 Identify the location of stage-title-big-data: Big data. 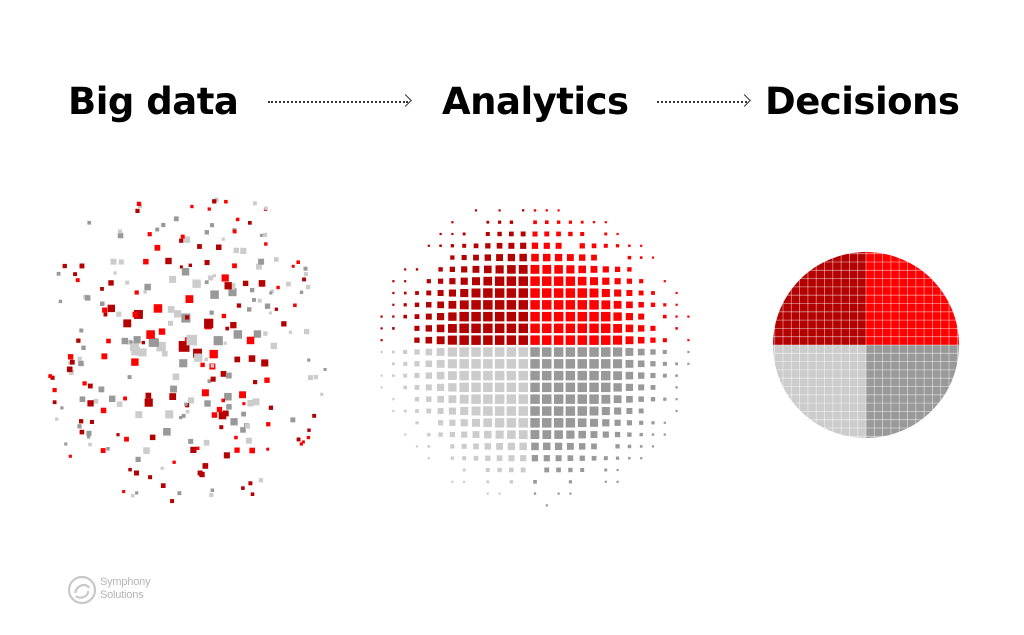
(153, 101).